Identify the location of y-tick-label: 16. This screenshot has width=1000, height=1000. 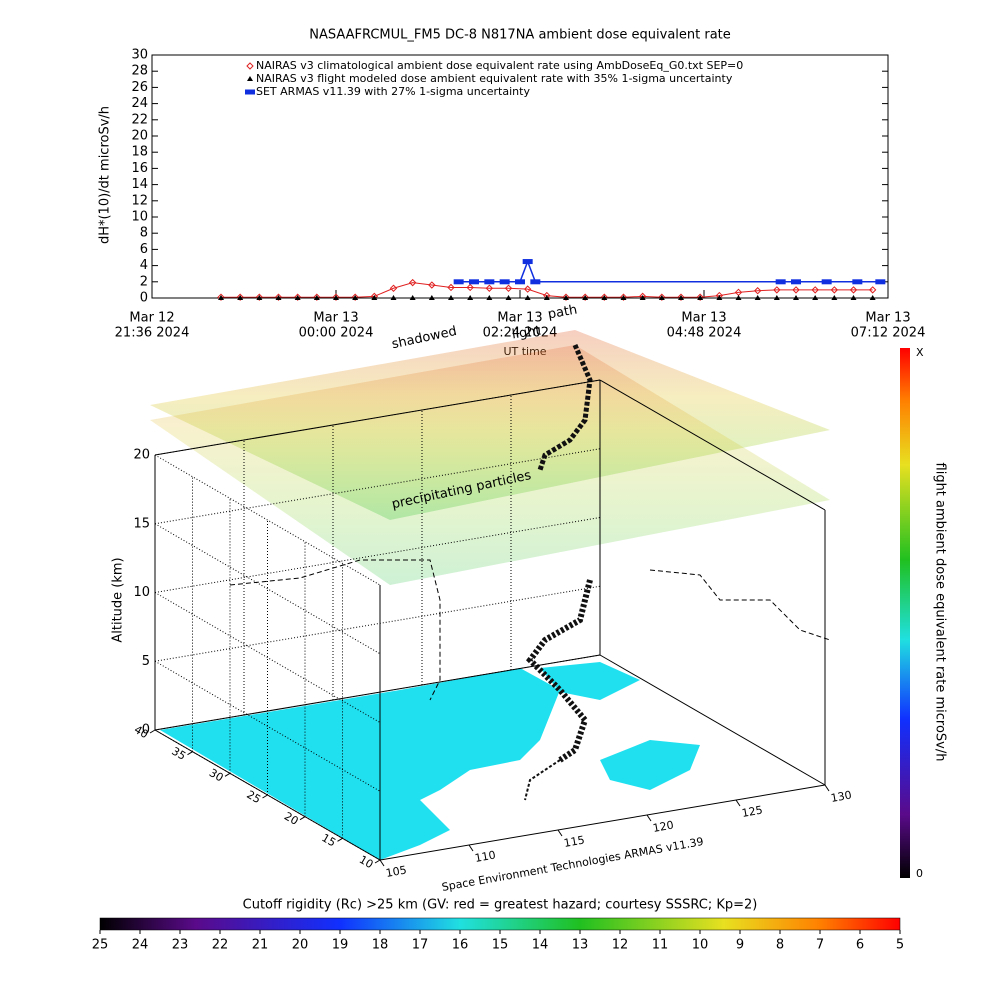
(139, 168).